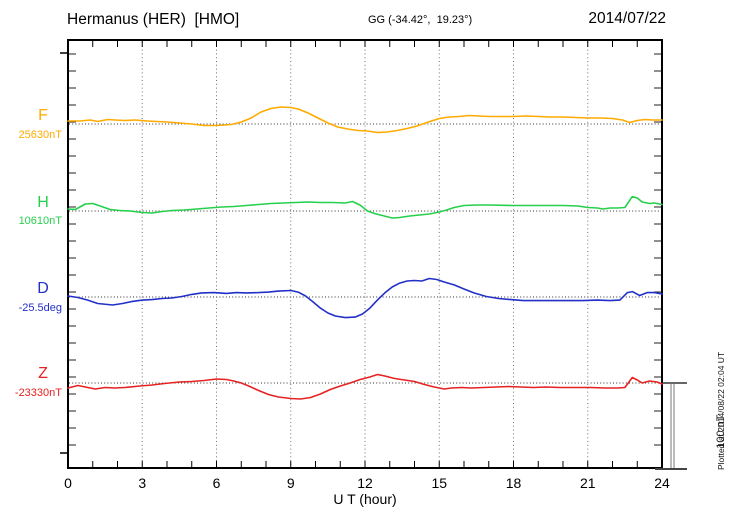  I want to click on x-axis-tick-labels: 0 3 6 9 12 15 18 21 24, so click(365, 484).